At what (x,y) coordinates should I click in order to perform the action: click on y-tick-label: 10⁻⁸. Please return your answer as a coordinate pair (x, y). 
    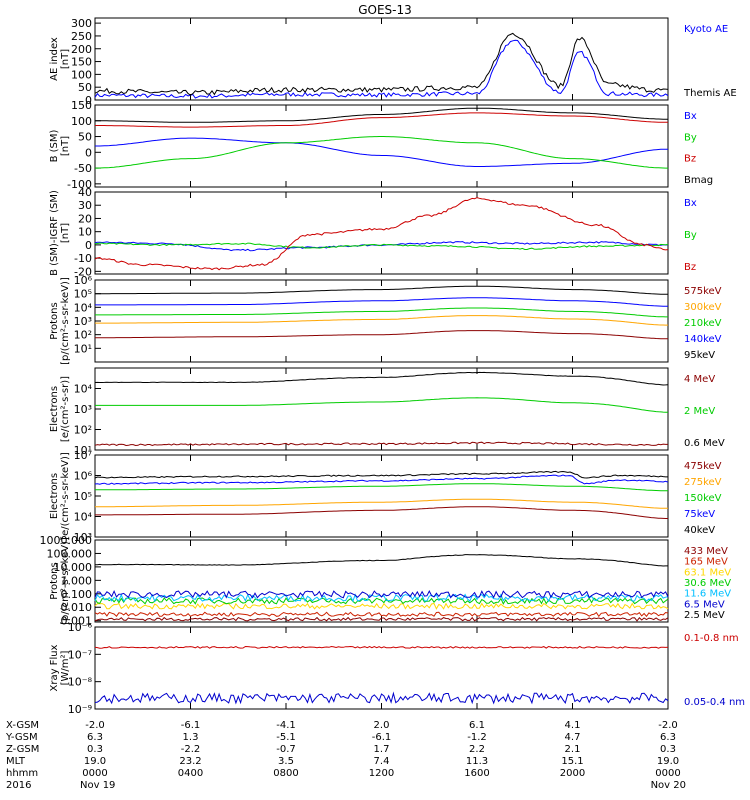
    Looking at the image, I should click on (80, 682).